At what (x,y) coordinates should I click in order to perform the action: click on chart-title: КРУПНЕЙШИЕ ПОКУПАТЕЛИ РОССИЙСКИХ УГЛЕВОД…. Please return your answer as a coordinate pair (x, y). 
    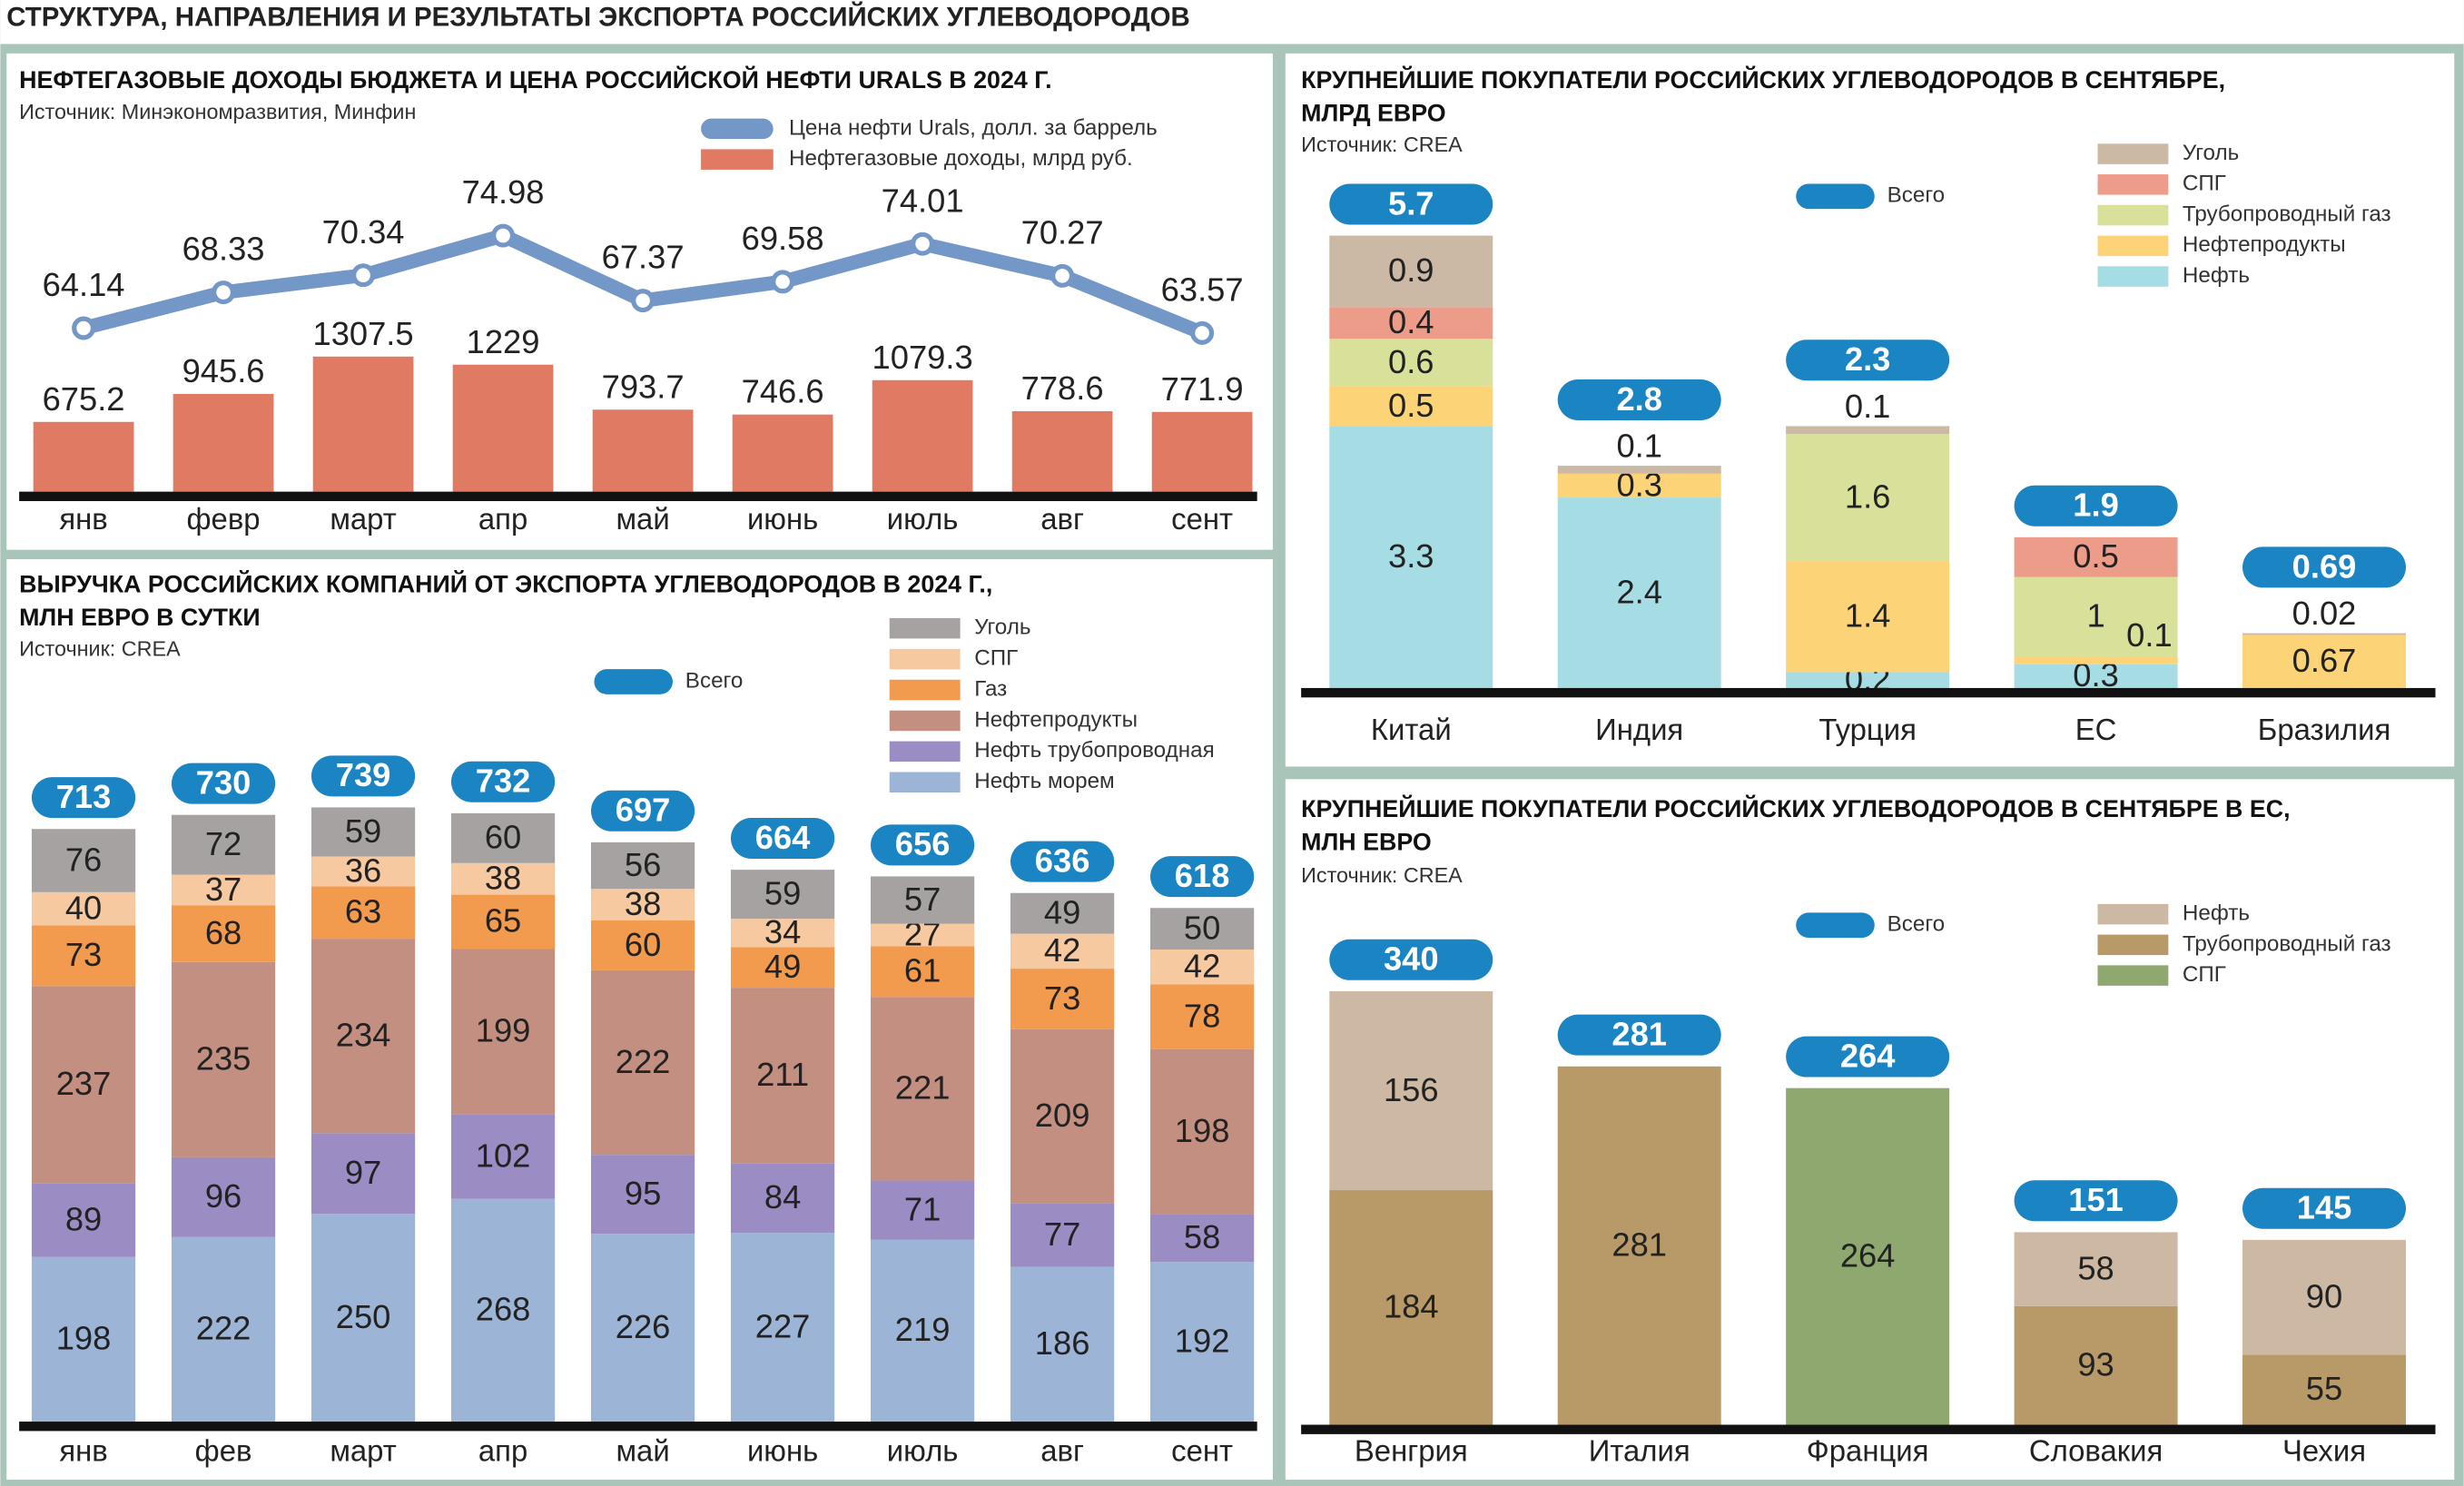
    Looking at the image, I should click on (1763, 78).